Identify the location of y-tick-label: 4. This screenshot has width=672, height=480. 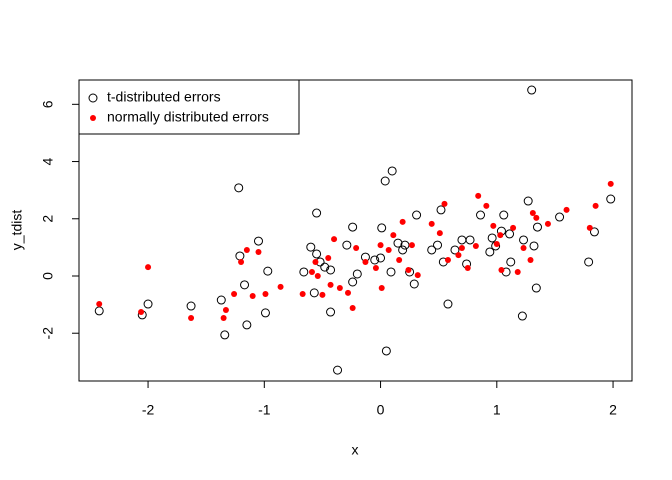
(48, 161).